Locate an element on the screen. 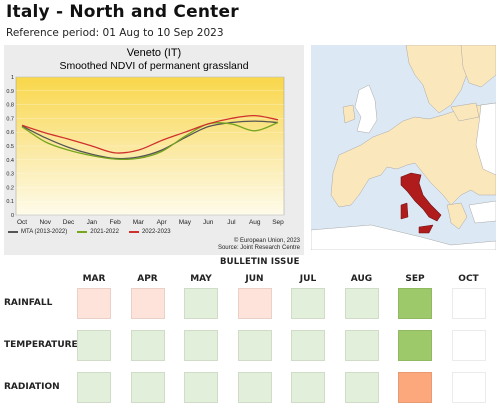 The image size is (500, 415). page-title: Italy - North and Center is located at coordinates (122, 12).